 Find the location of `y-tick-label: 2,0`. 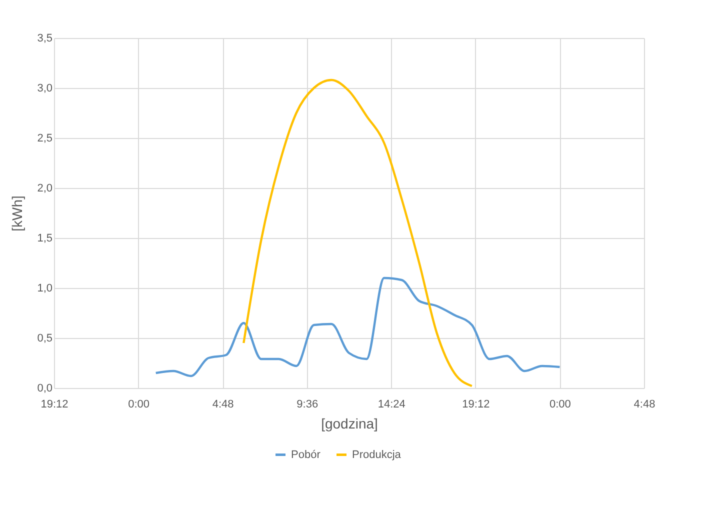

y-tick-label: 2,0 is located at coordinates (44, 188).